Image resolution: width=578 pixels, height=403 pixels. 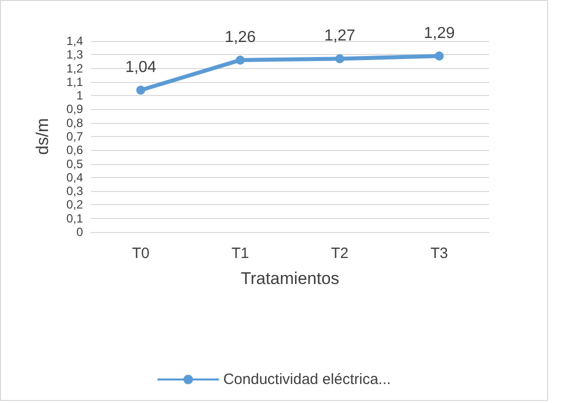 I want to click on y-tick-label: 0,3, so click(x=75, y=191).